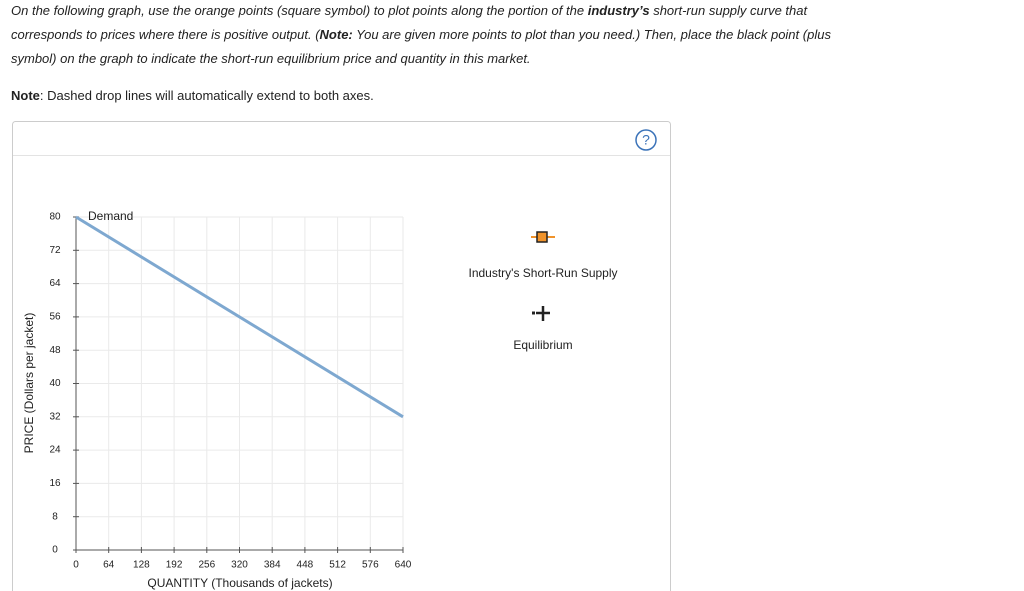 The height and width of the screenshot is (591, 1024). What do you see at coordinates (206, 565) in the screenshot?
I see `x-tick-label: 256` at bounding box center [206, 565].